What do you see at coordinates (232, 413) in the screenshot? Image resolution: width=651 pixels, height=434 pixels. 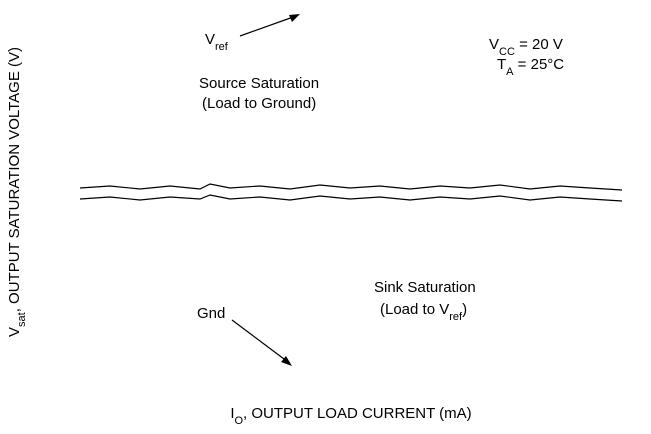 I see `label: I` at bounding box center [232, 413].